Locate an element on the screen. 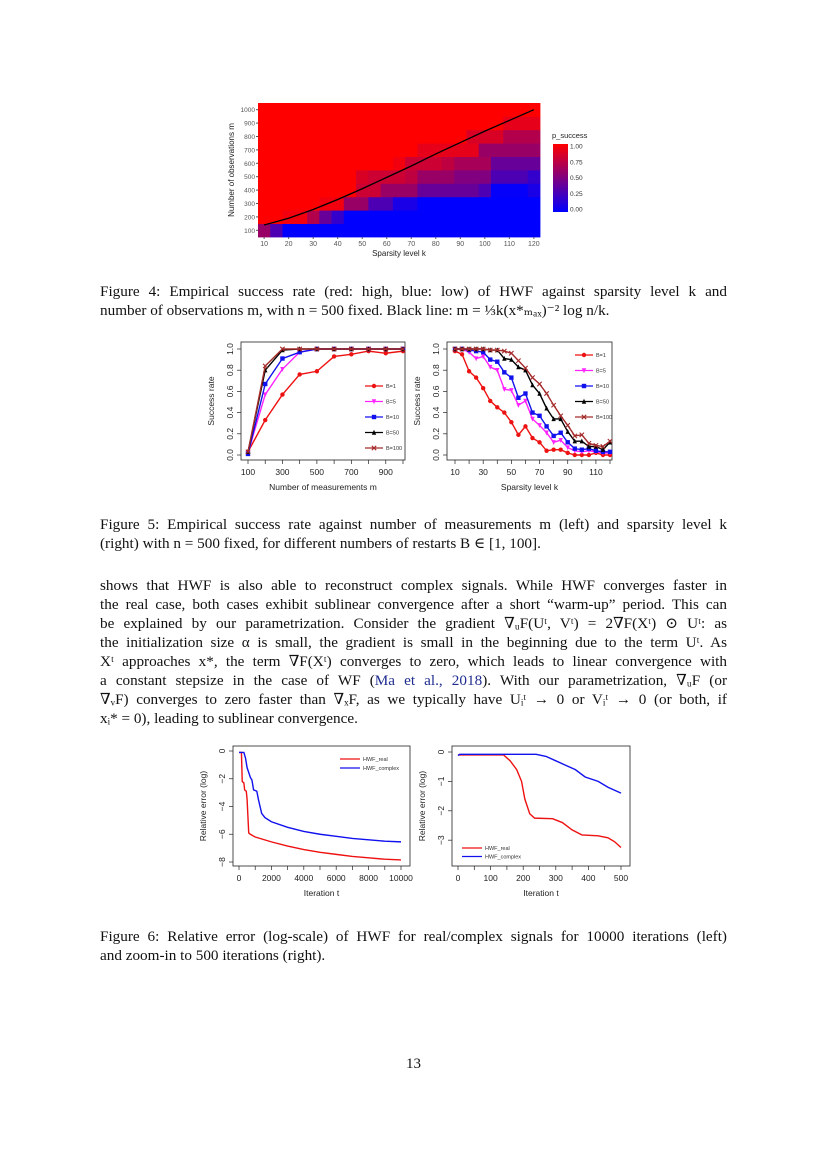  legend-label: B=50 is located at coordinates (392, 434).